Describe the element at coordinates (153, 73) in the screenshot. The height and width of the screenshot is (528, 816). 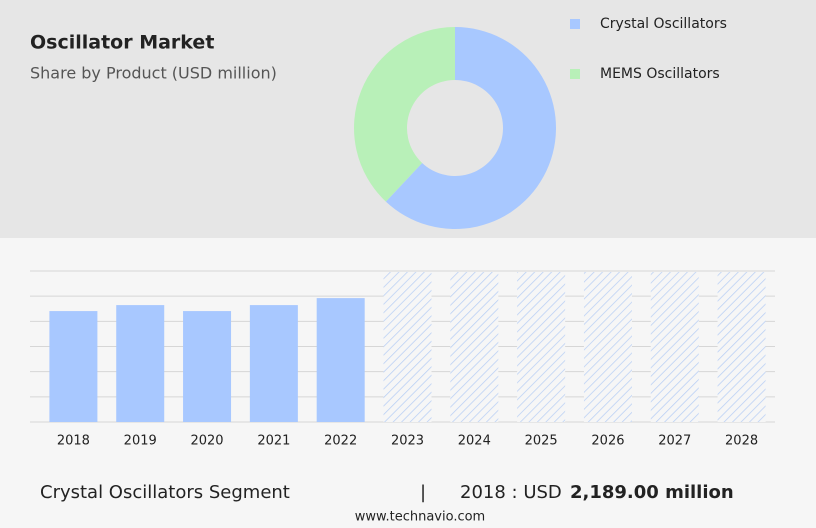
I see `chart-subtitle: Share by Product (USD million)` at that location.